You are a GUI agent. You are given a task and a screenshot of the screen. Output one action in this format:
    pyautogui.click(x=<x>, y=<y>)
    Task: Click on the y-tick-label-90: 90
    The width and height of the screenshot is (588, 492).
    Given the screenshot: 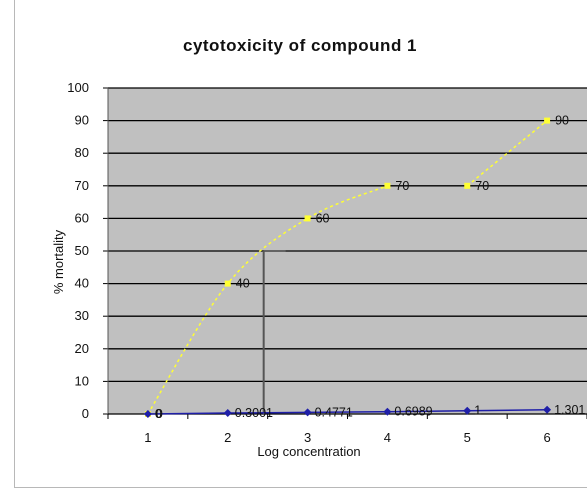 What is the action you would take?
    pyautogui.click(x=82, y=120)
    